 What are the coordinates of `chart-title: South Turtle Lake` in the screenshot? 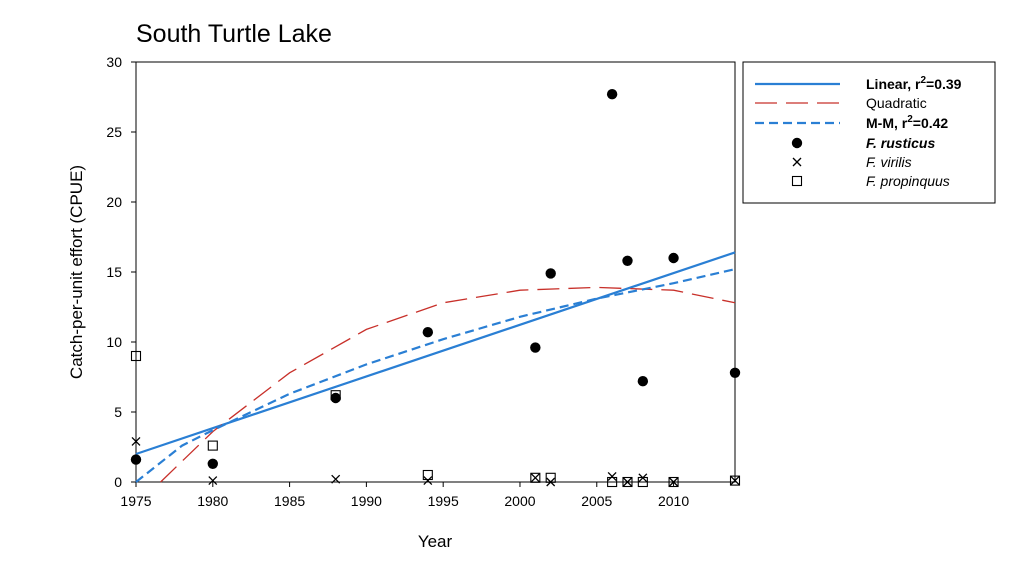 It's located at (234, 34).